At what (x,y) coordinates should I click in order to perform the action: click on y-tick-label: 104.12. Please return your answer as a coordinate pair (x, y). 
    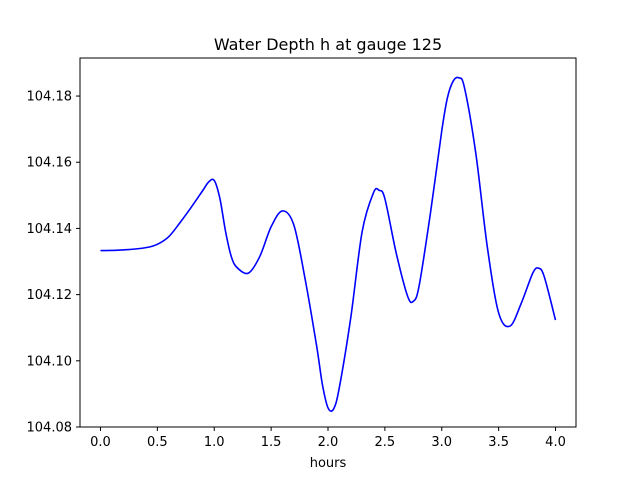
    Looking at the image, I should click on (50, 295).